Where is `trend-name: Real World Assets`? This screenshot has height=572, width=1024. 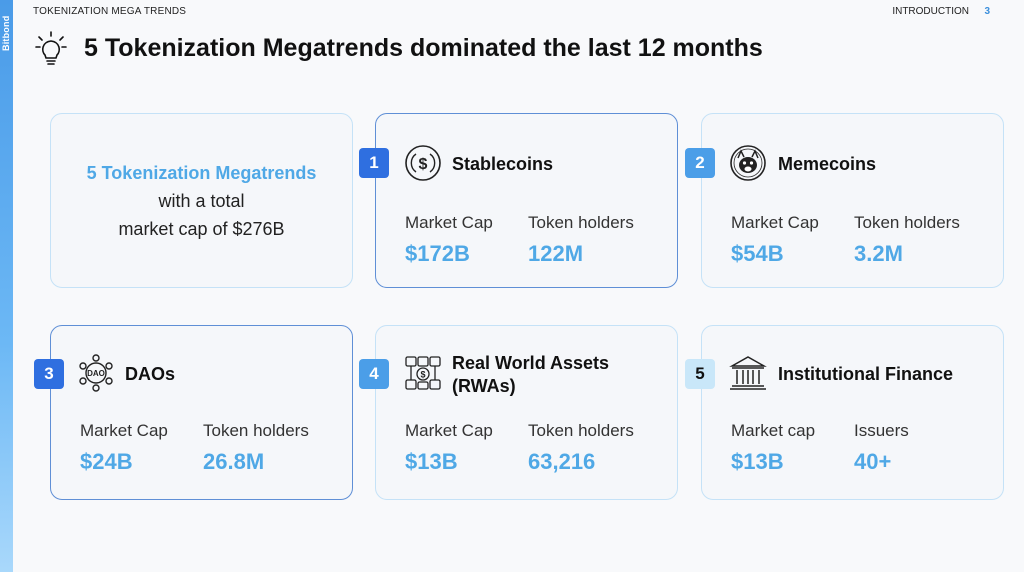 trend-name: Real World Assets is located at coordinates (531, 363).